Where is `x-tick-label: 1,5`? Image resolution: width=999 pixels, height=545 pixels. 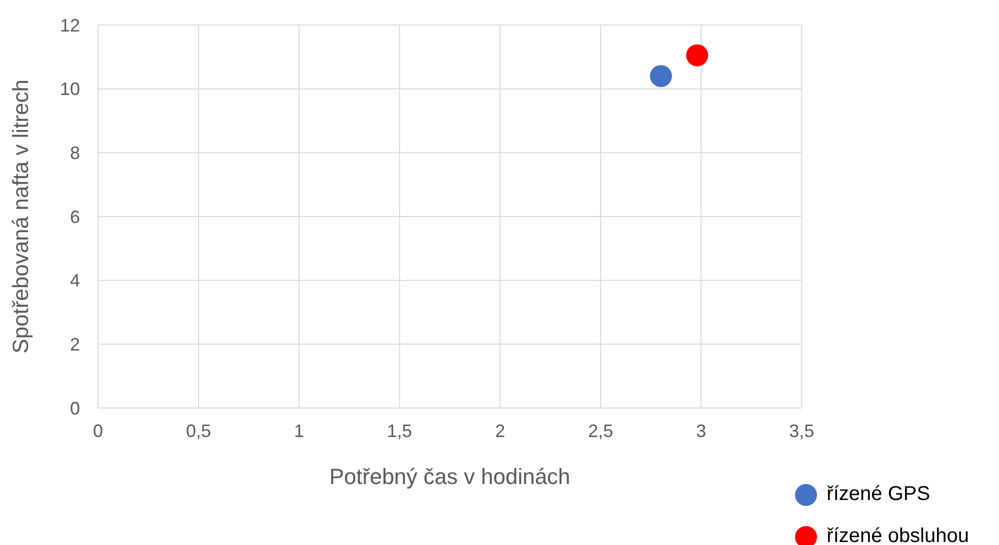 x-tick-label: 1,5 is located at coordinates (399, 430).